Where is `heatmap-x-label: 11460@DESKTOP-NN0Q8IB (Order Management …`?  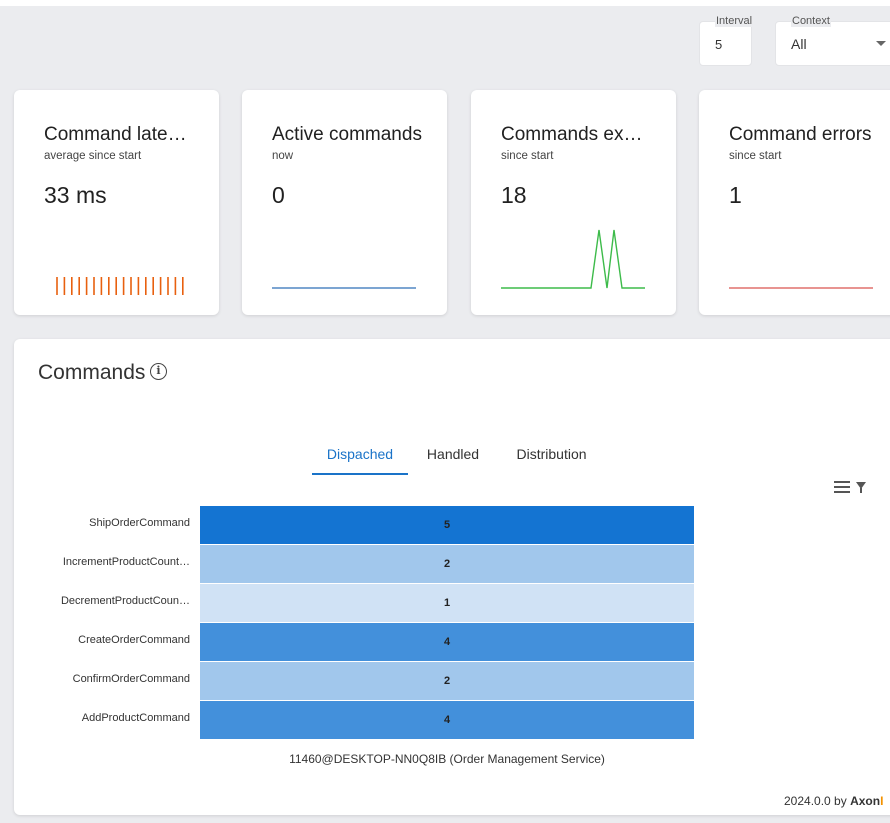 heatmap-x-label: 11460@DESKTOP-NN0Q8IB (Order Management … is located at coordinates (447, 759).